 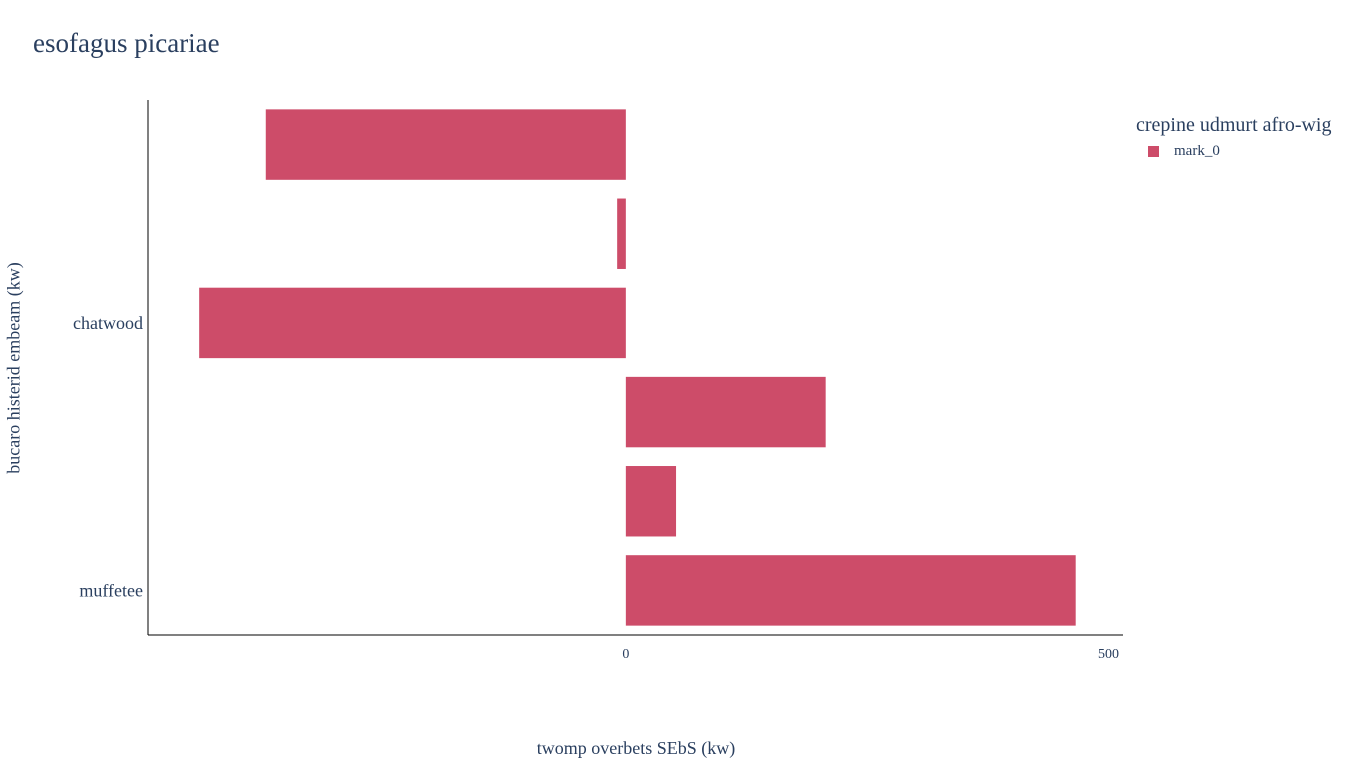 What do you see at coordinates (1108, 654) in the screenshot?
I see `x-tick-label: 500` at bounding box center [1108, 654].